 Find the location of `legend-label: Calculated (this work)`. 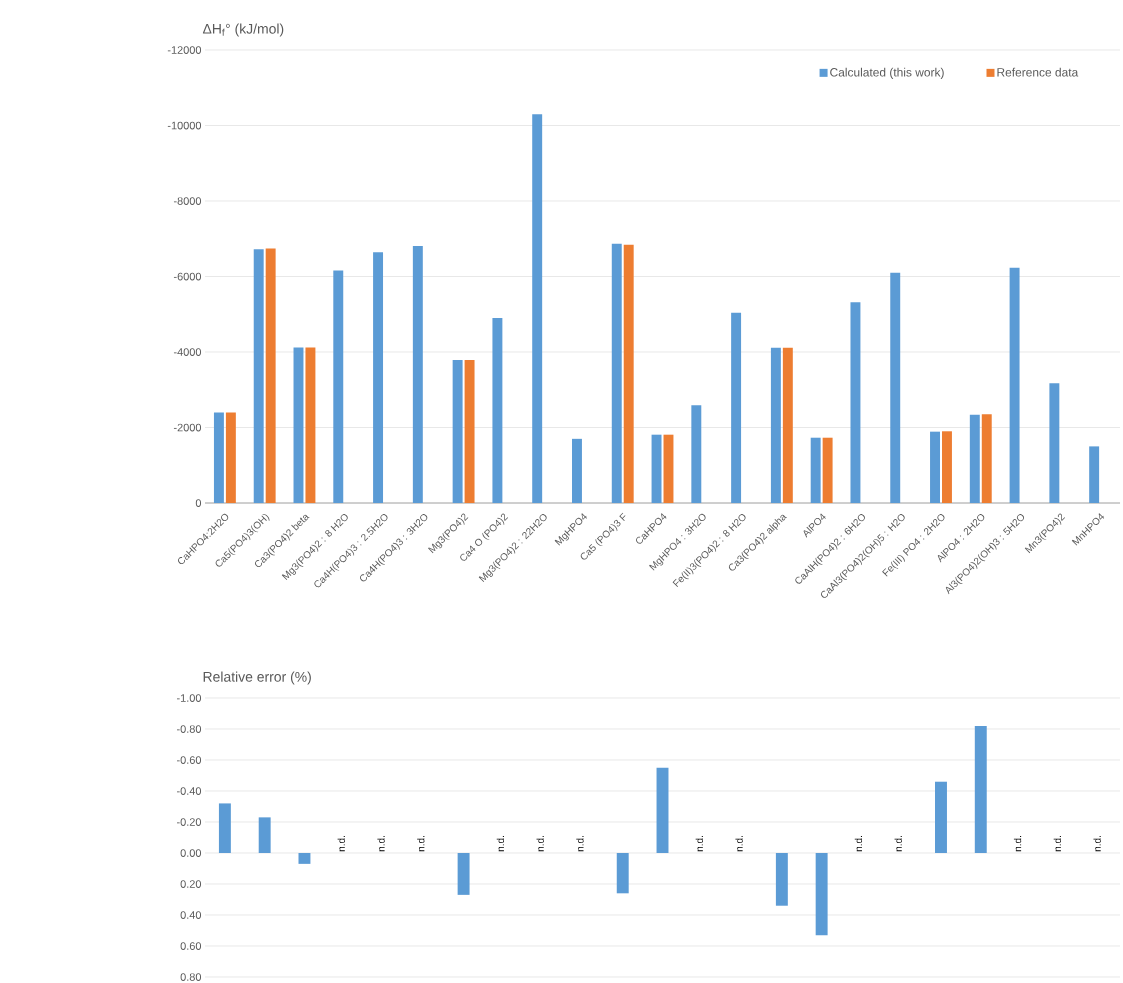

legend-label: Calculated (this work) is located at coordinates (887, 73).